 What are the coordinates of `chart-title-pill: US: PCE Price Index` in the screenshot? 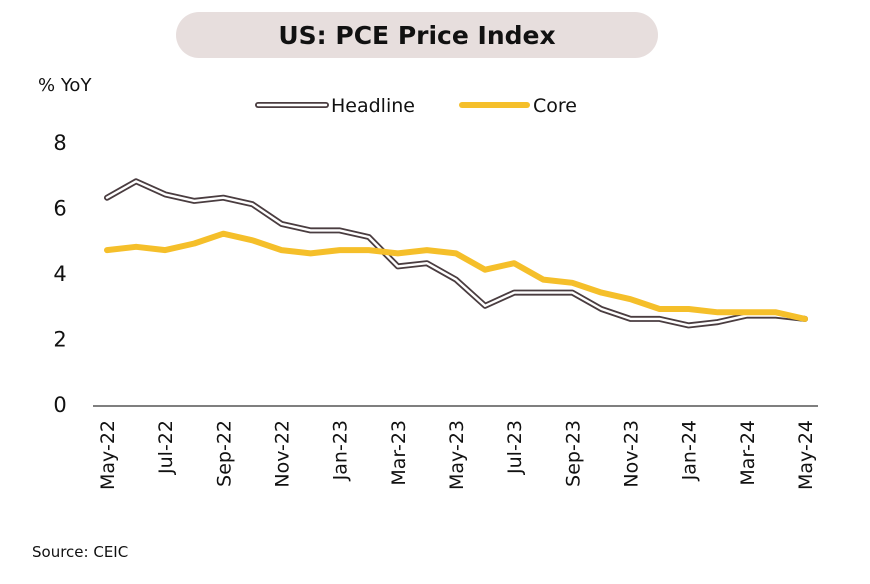 It's located at (417, 35).